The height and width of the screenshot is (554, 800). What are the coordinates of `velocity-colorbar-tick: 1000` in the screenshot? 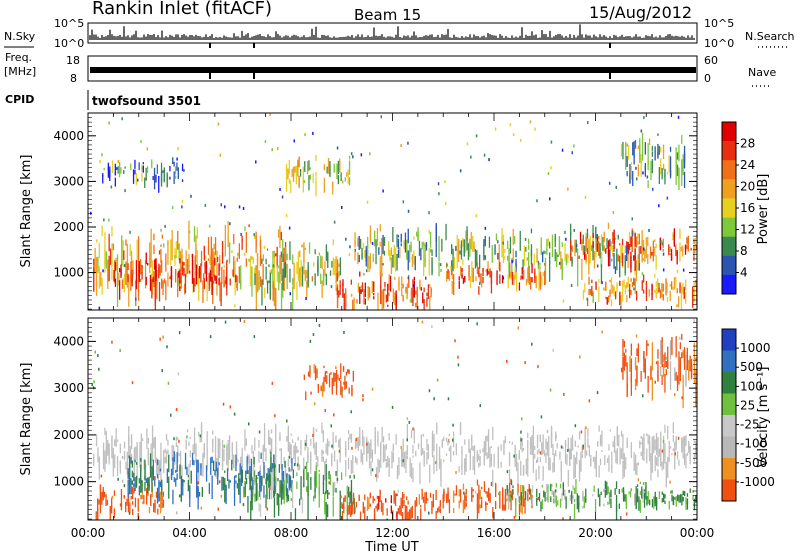 It's located at (755, 348).